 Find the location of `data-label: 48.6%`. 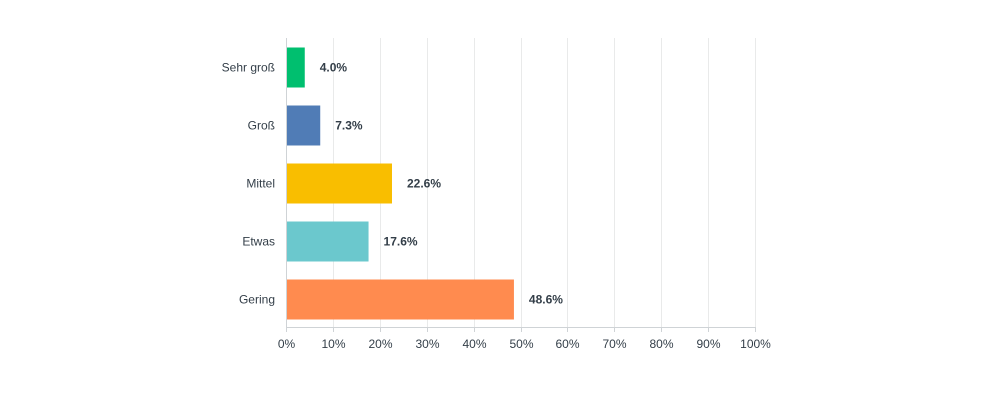

data-label: 48.6% is located at coordinates (546, 300).